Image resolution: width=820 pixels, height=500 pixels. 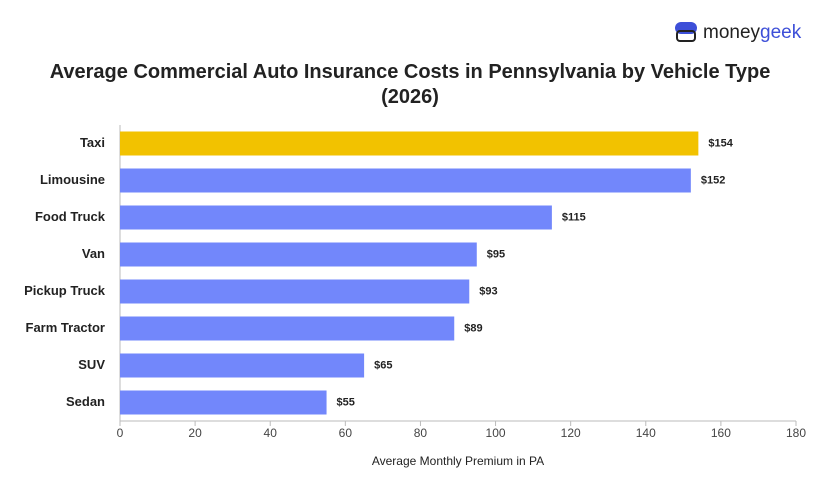 What do you see at coordinates (720, 143) in the screenshot?
I see `value-label: $154` at bounding box center [720, 143].